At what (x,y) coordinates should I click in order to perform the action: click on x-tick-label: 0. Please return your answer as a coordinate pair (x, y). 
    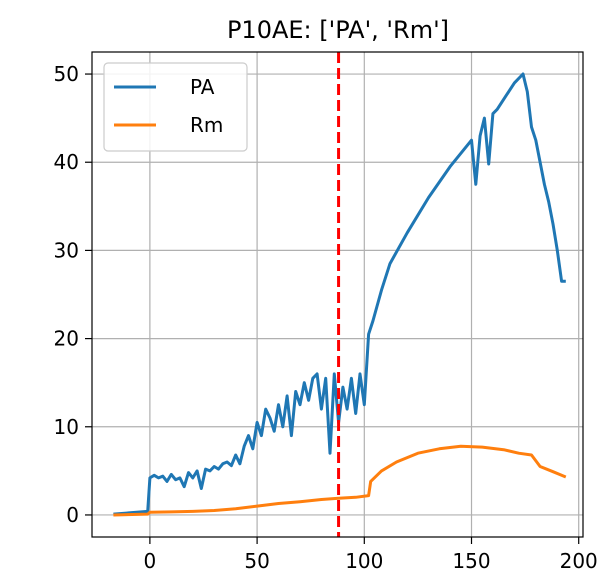
    Looking at the image, I should click on (150, 561).